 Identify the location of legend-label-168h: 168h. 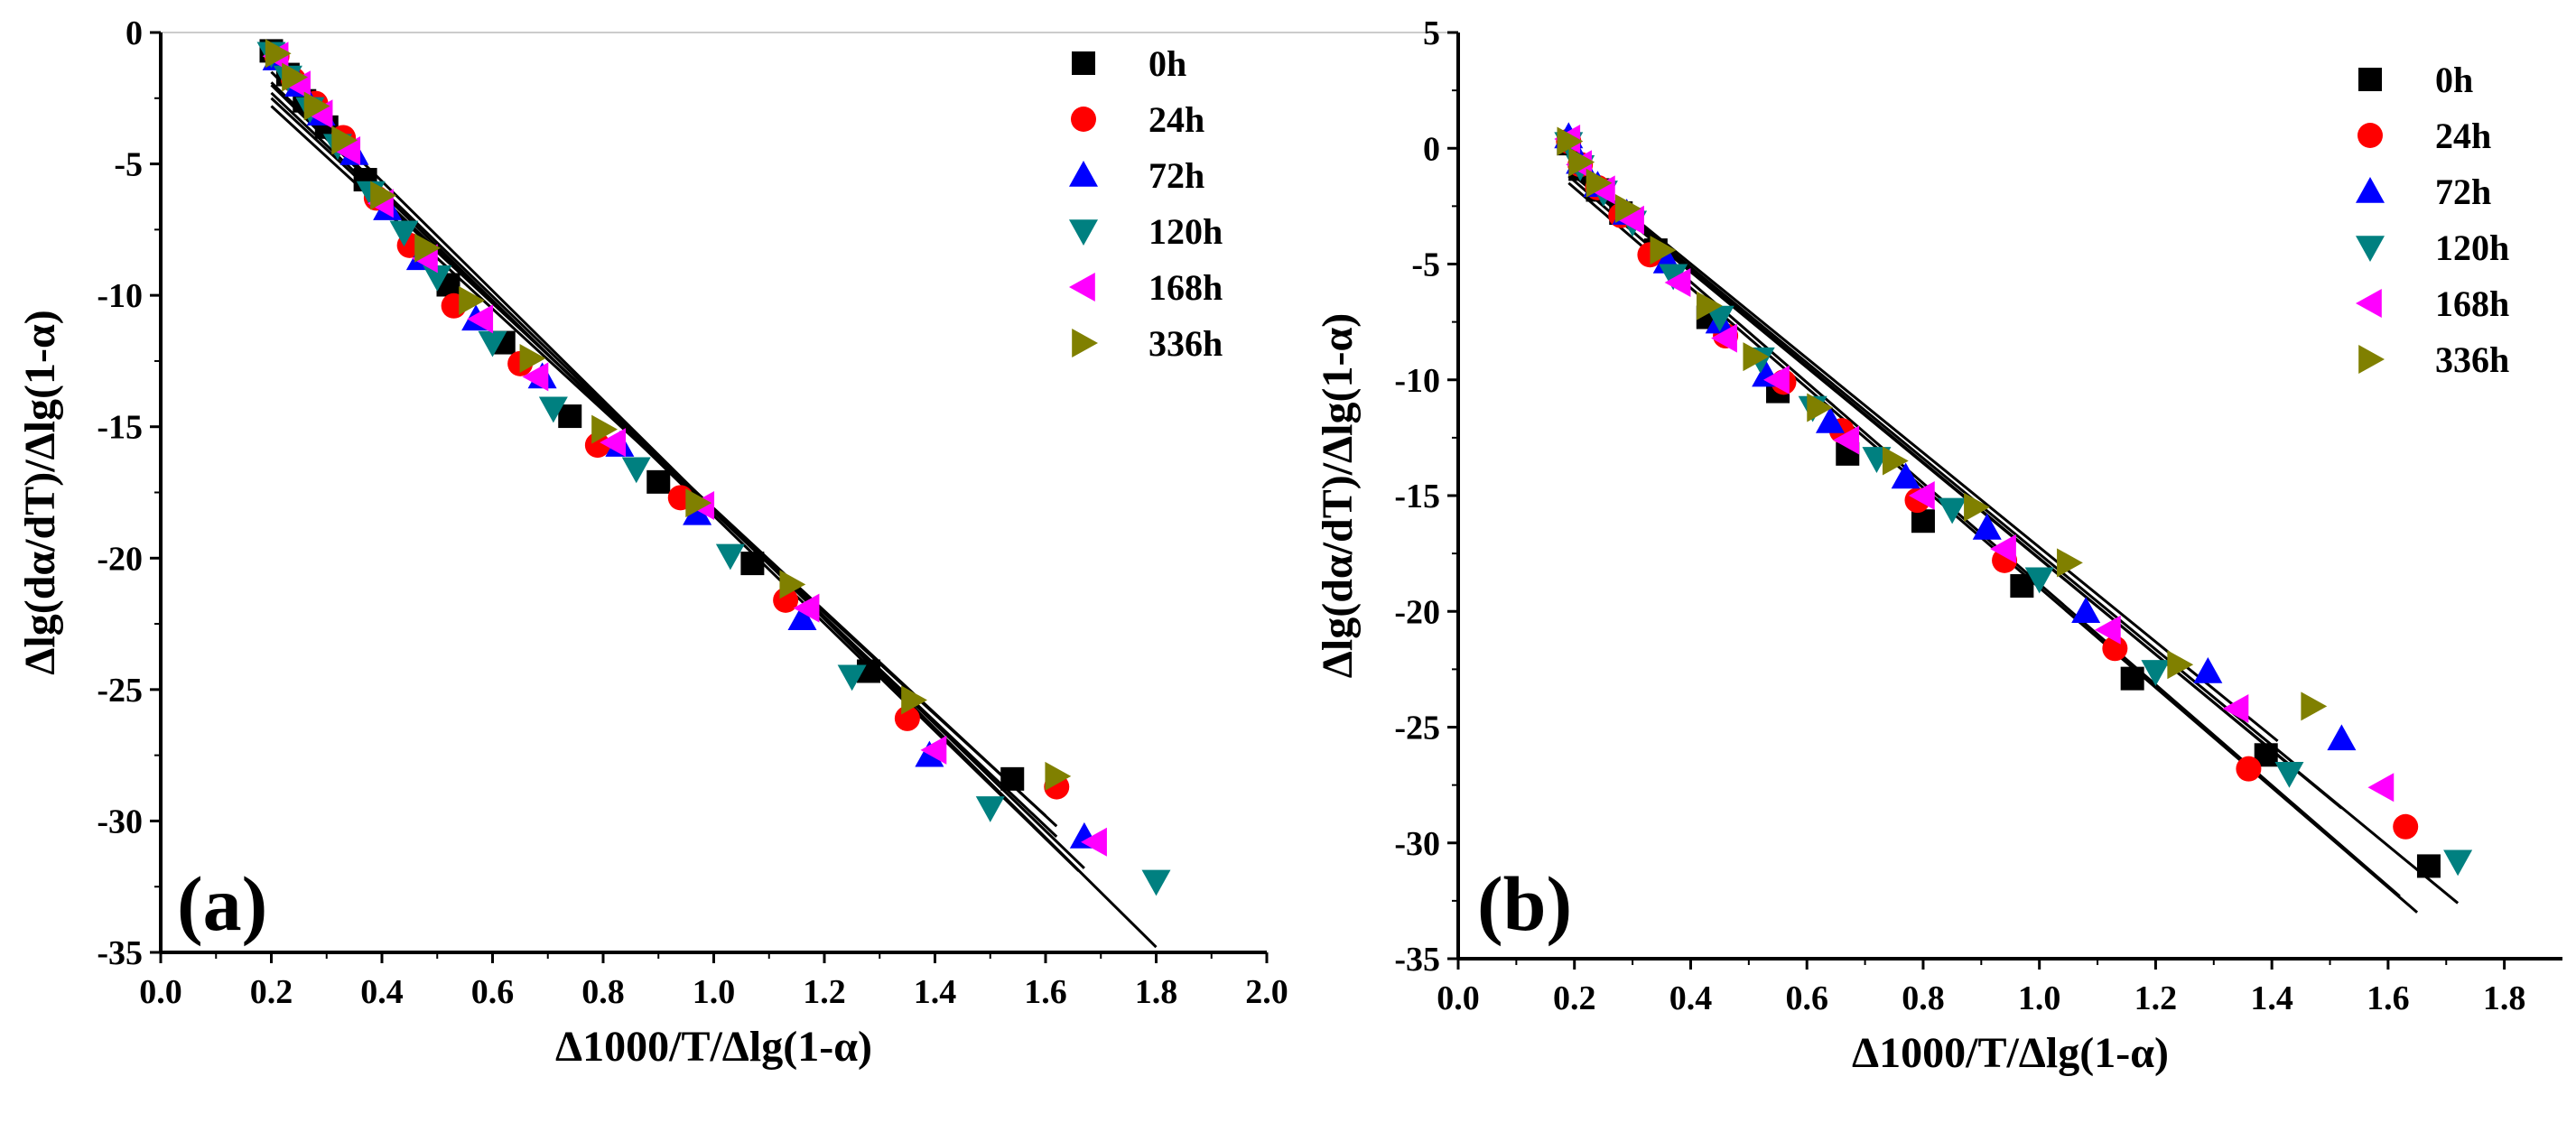
(1186, 287).